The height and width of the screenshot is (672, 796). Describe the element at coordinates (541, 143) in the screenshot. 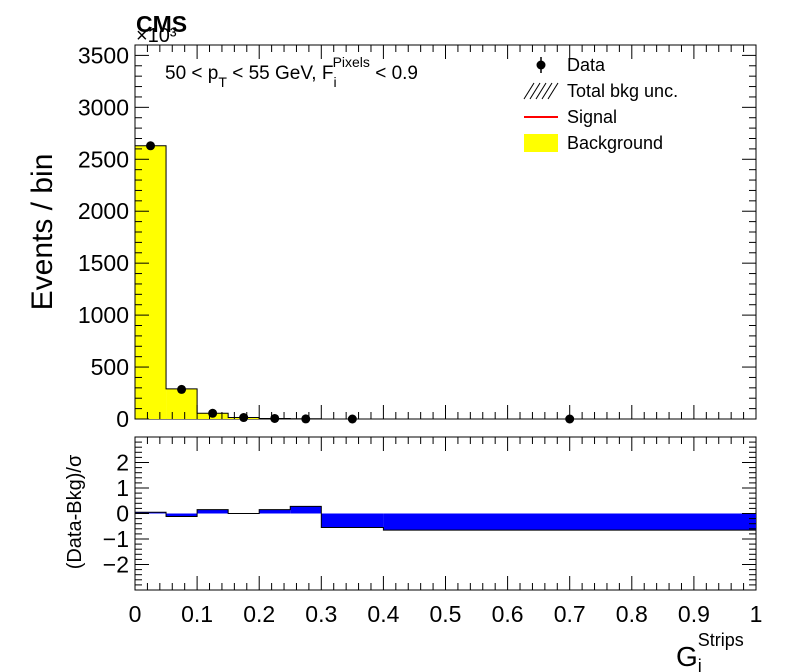

I see `legend-background-swatch` at that location.